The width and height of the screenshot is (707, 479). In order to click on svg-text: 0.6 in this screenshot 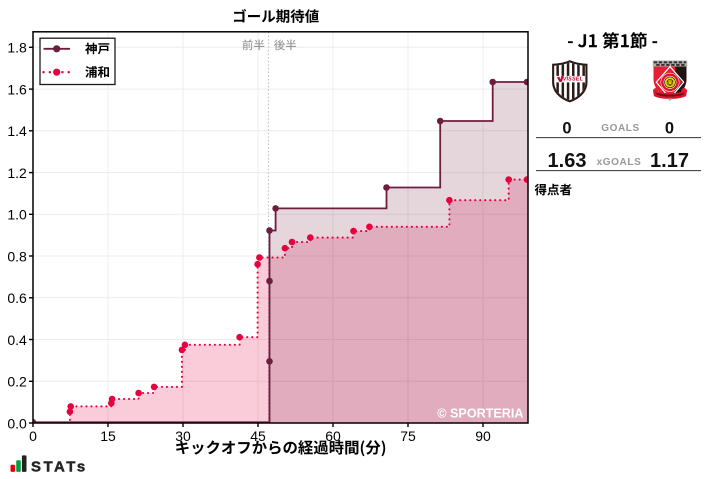, I will do `click(17, 298)`.